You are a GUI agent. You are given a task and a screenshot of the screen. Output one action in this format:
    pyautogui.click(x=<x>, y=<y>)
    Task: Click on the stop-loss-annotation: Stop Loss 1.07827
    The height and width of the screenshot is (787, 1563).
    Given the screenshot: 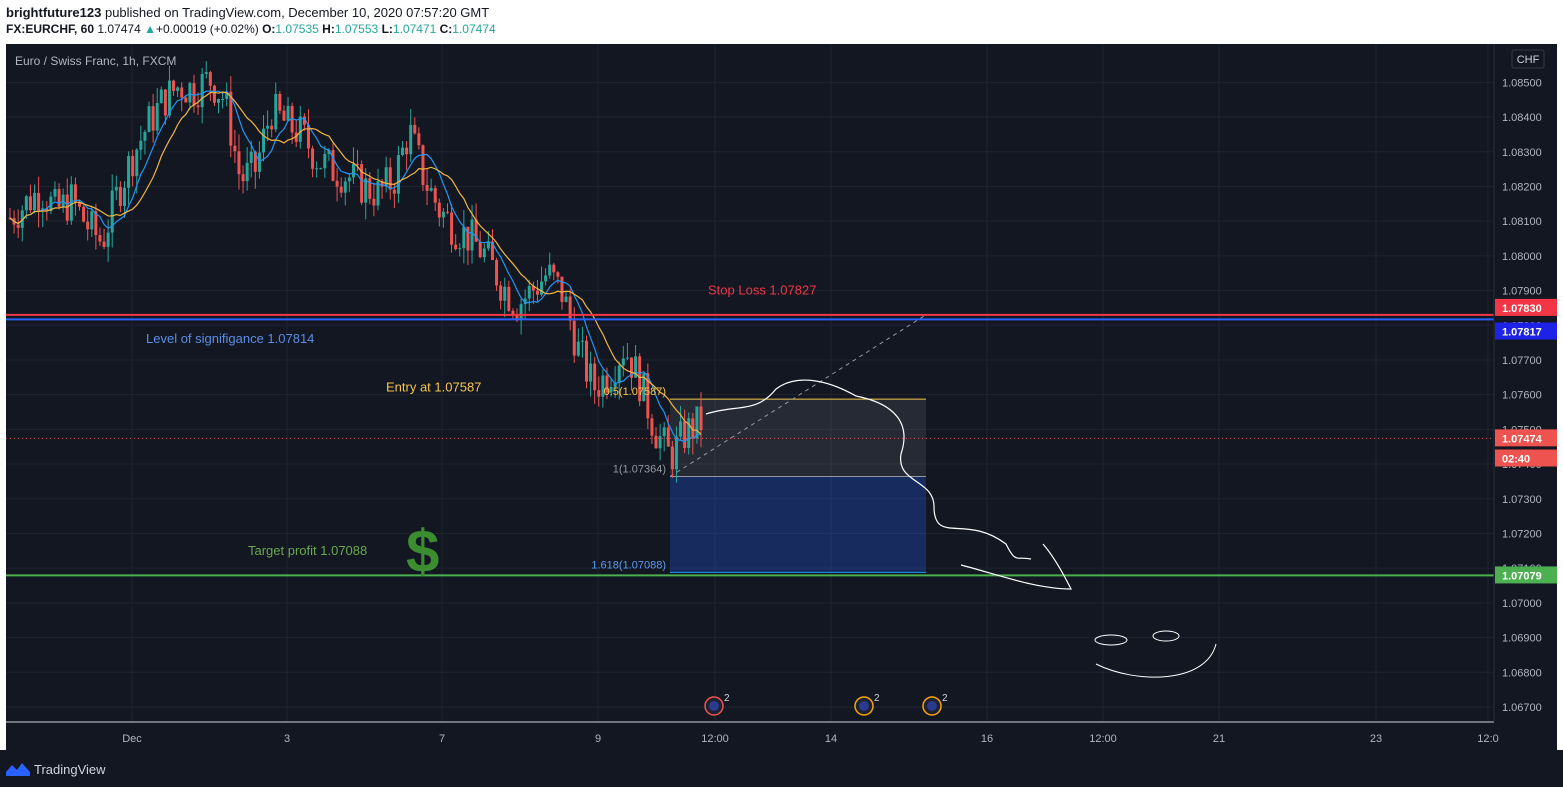 What is the action you would take?
    pyautogui.click(x=762, y=290)
    